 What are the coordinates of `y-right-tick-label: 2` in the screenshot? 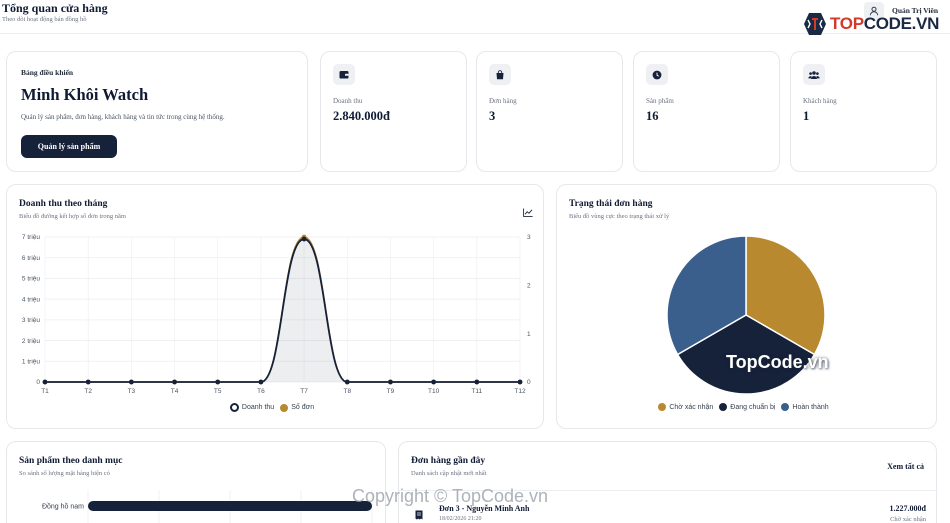 It's located at (529, 286).